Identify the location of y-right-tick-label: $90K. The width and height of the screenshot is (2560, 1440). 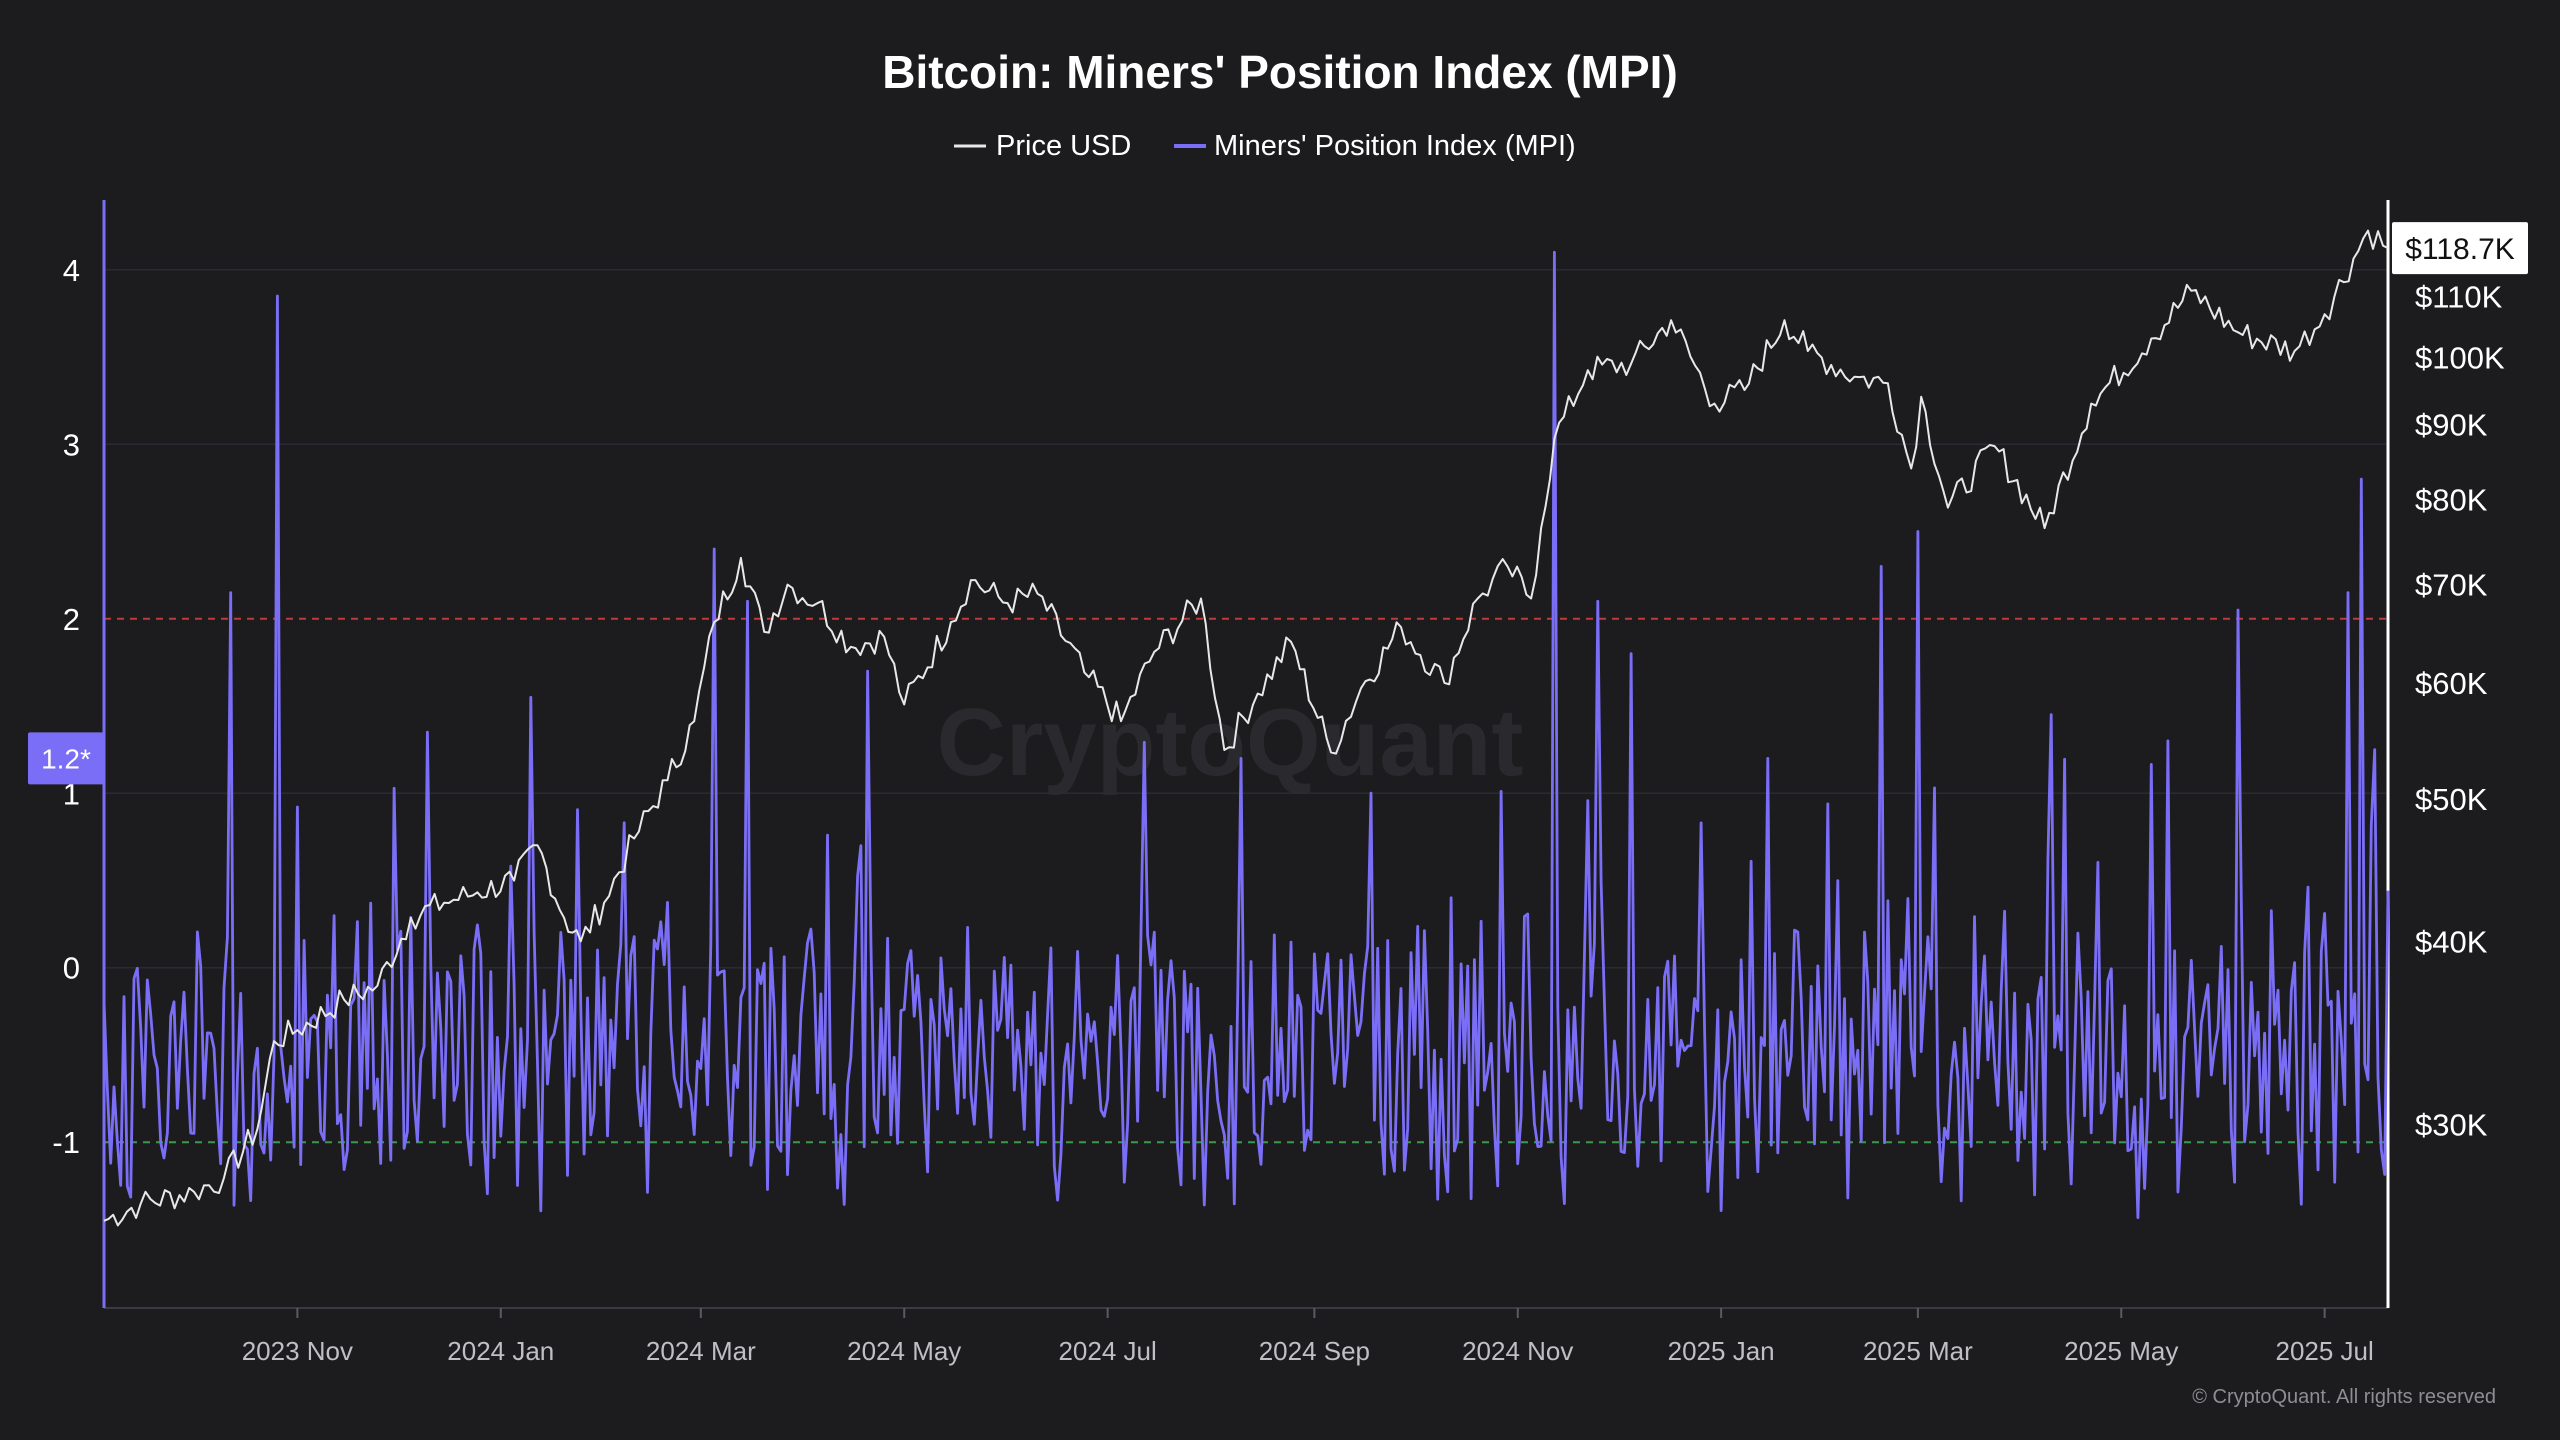
(2451, 424).